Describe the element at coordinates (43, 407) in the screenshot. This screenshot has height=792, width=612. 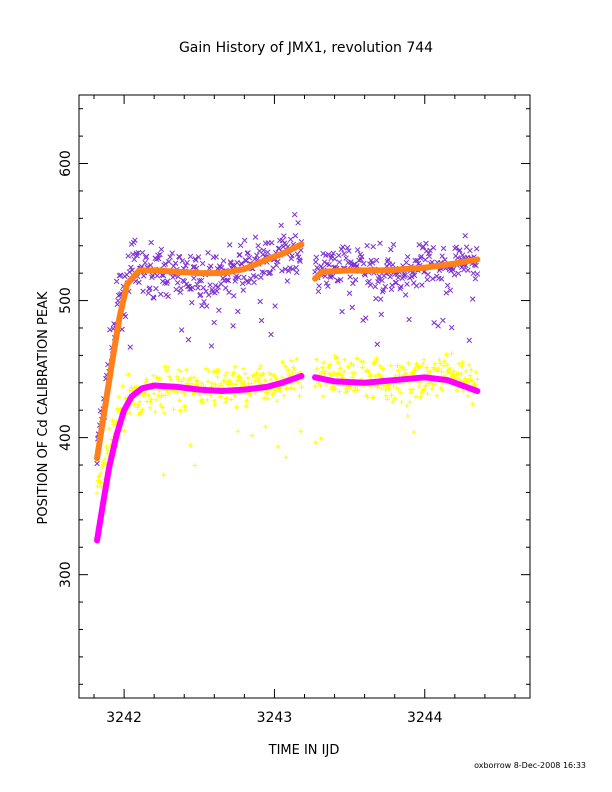
I see `y-axis-label: POSITION OF Cd CALIBRATION PEAK` at that location.